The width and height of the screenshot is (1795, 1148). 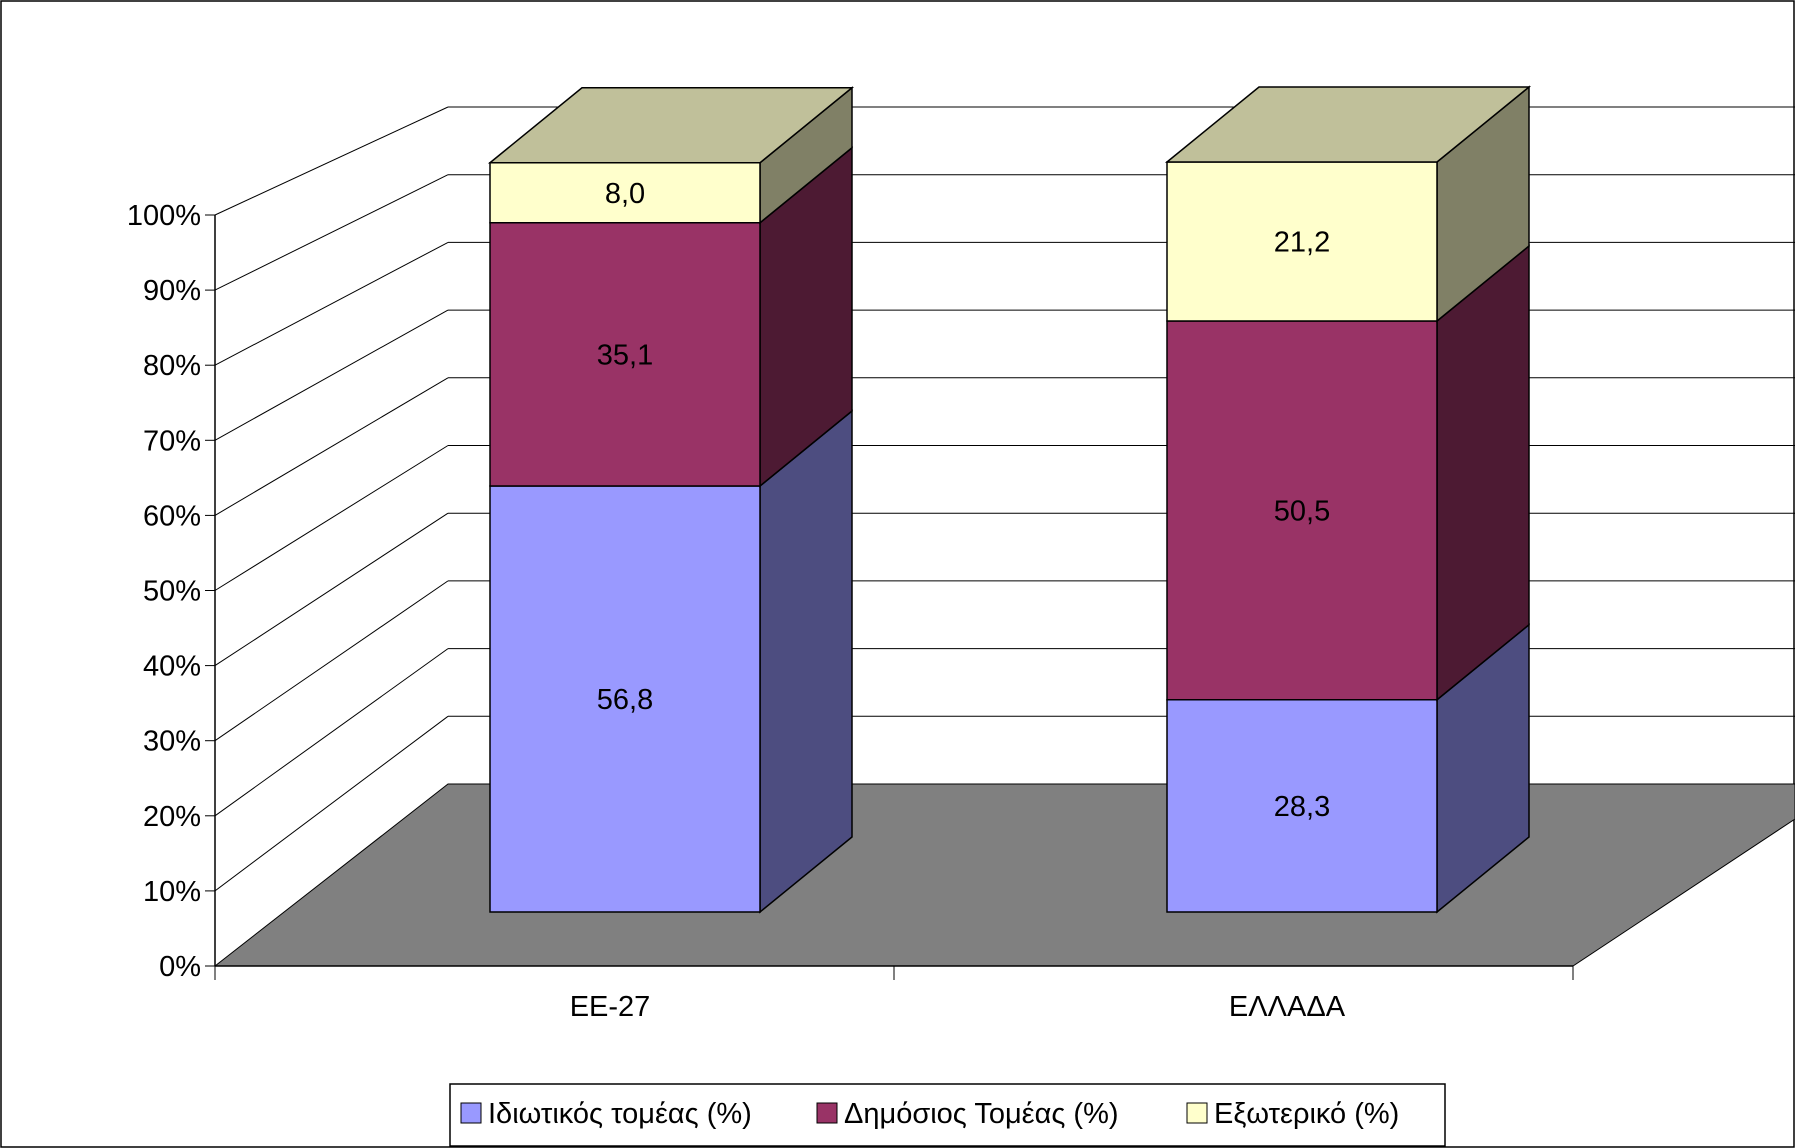 I want to click on data-label: 21,2, so click(x=1302, y=243).